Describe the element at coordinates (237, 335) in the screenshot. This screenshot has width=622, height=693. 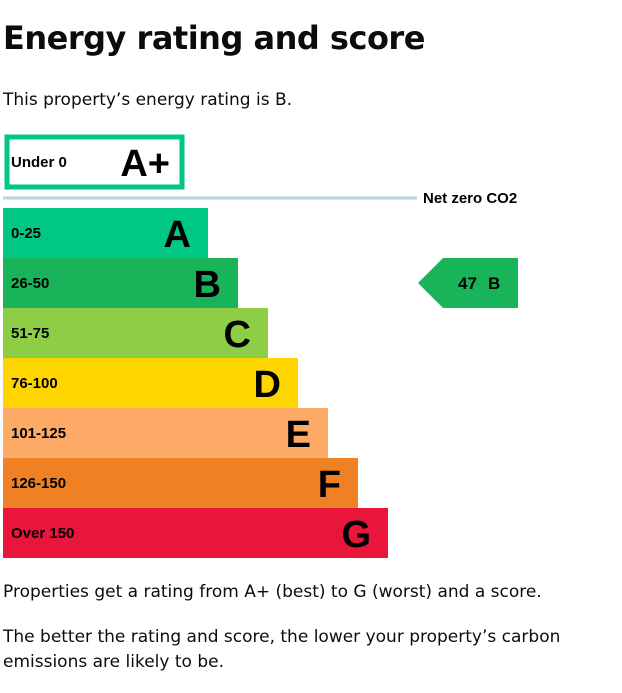
I see `band-letter-c: C` at that location.